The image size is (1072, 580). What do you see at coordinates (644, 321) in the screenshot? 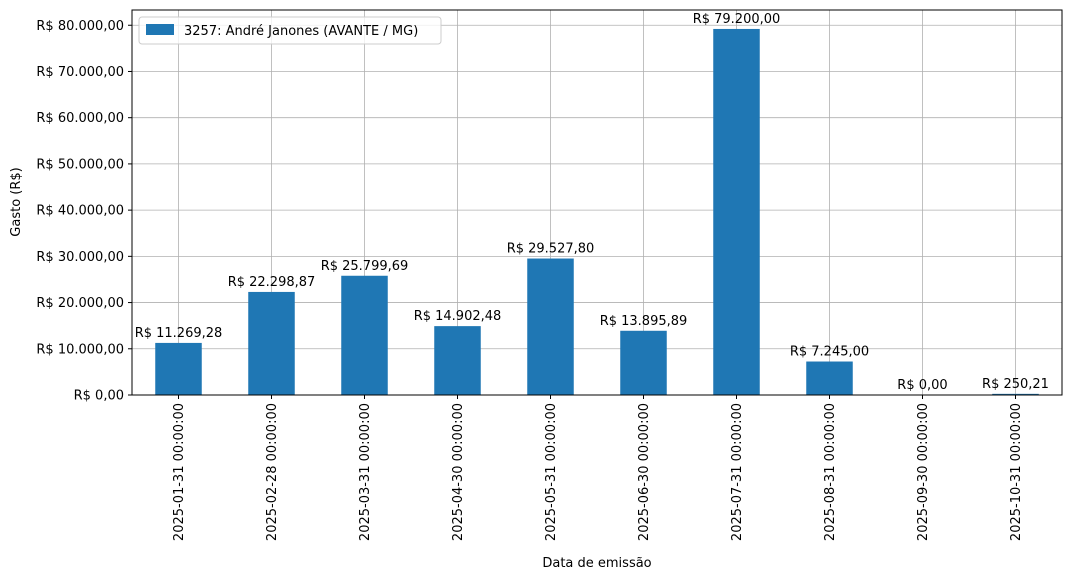
I see `data-label: R$ 13.895,89` at bounding box center [644, 321].